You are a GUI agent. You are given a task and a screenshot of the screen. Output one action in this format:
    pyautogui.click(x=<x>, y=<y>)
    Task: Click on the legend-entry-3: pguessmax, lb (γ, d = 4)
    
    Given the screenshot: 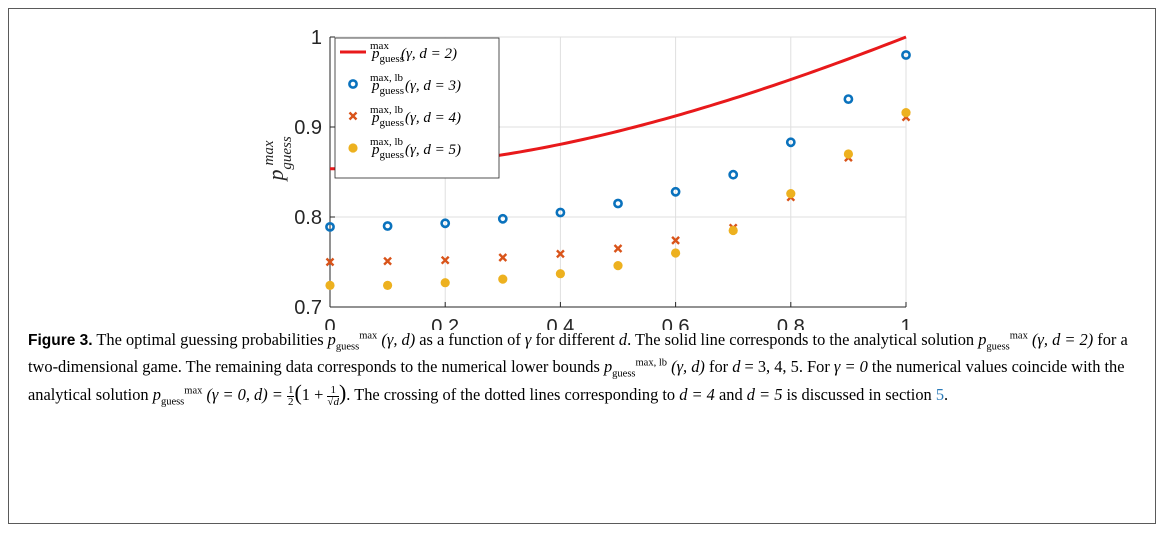 What is the action you would take?
    pyautogui.click(x=404, y=116)
    